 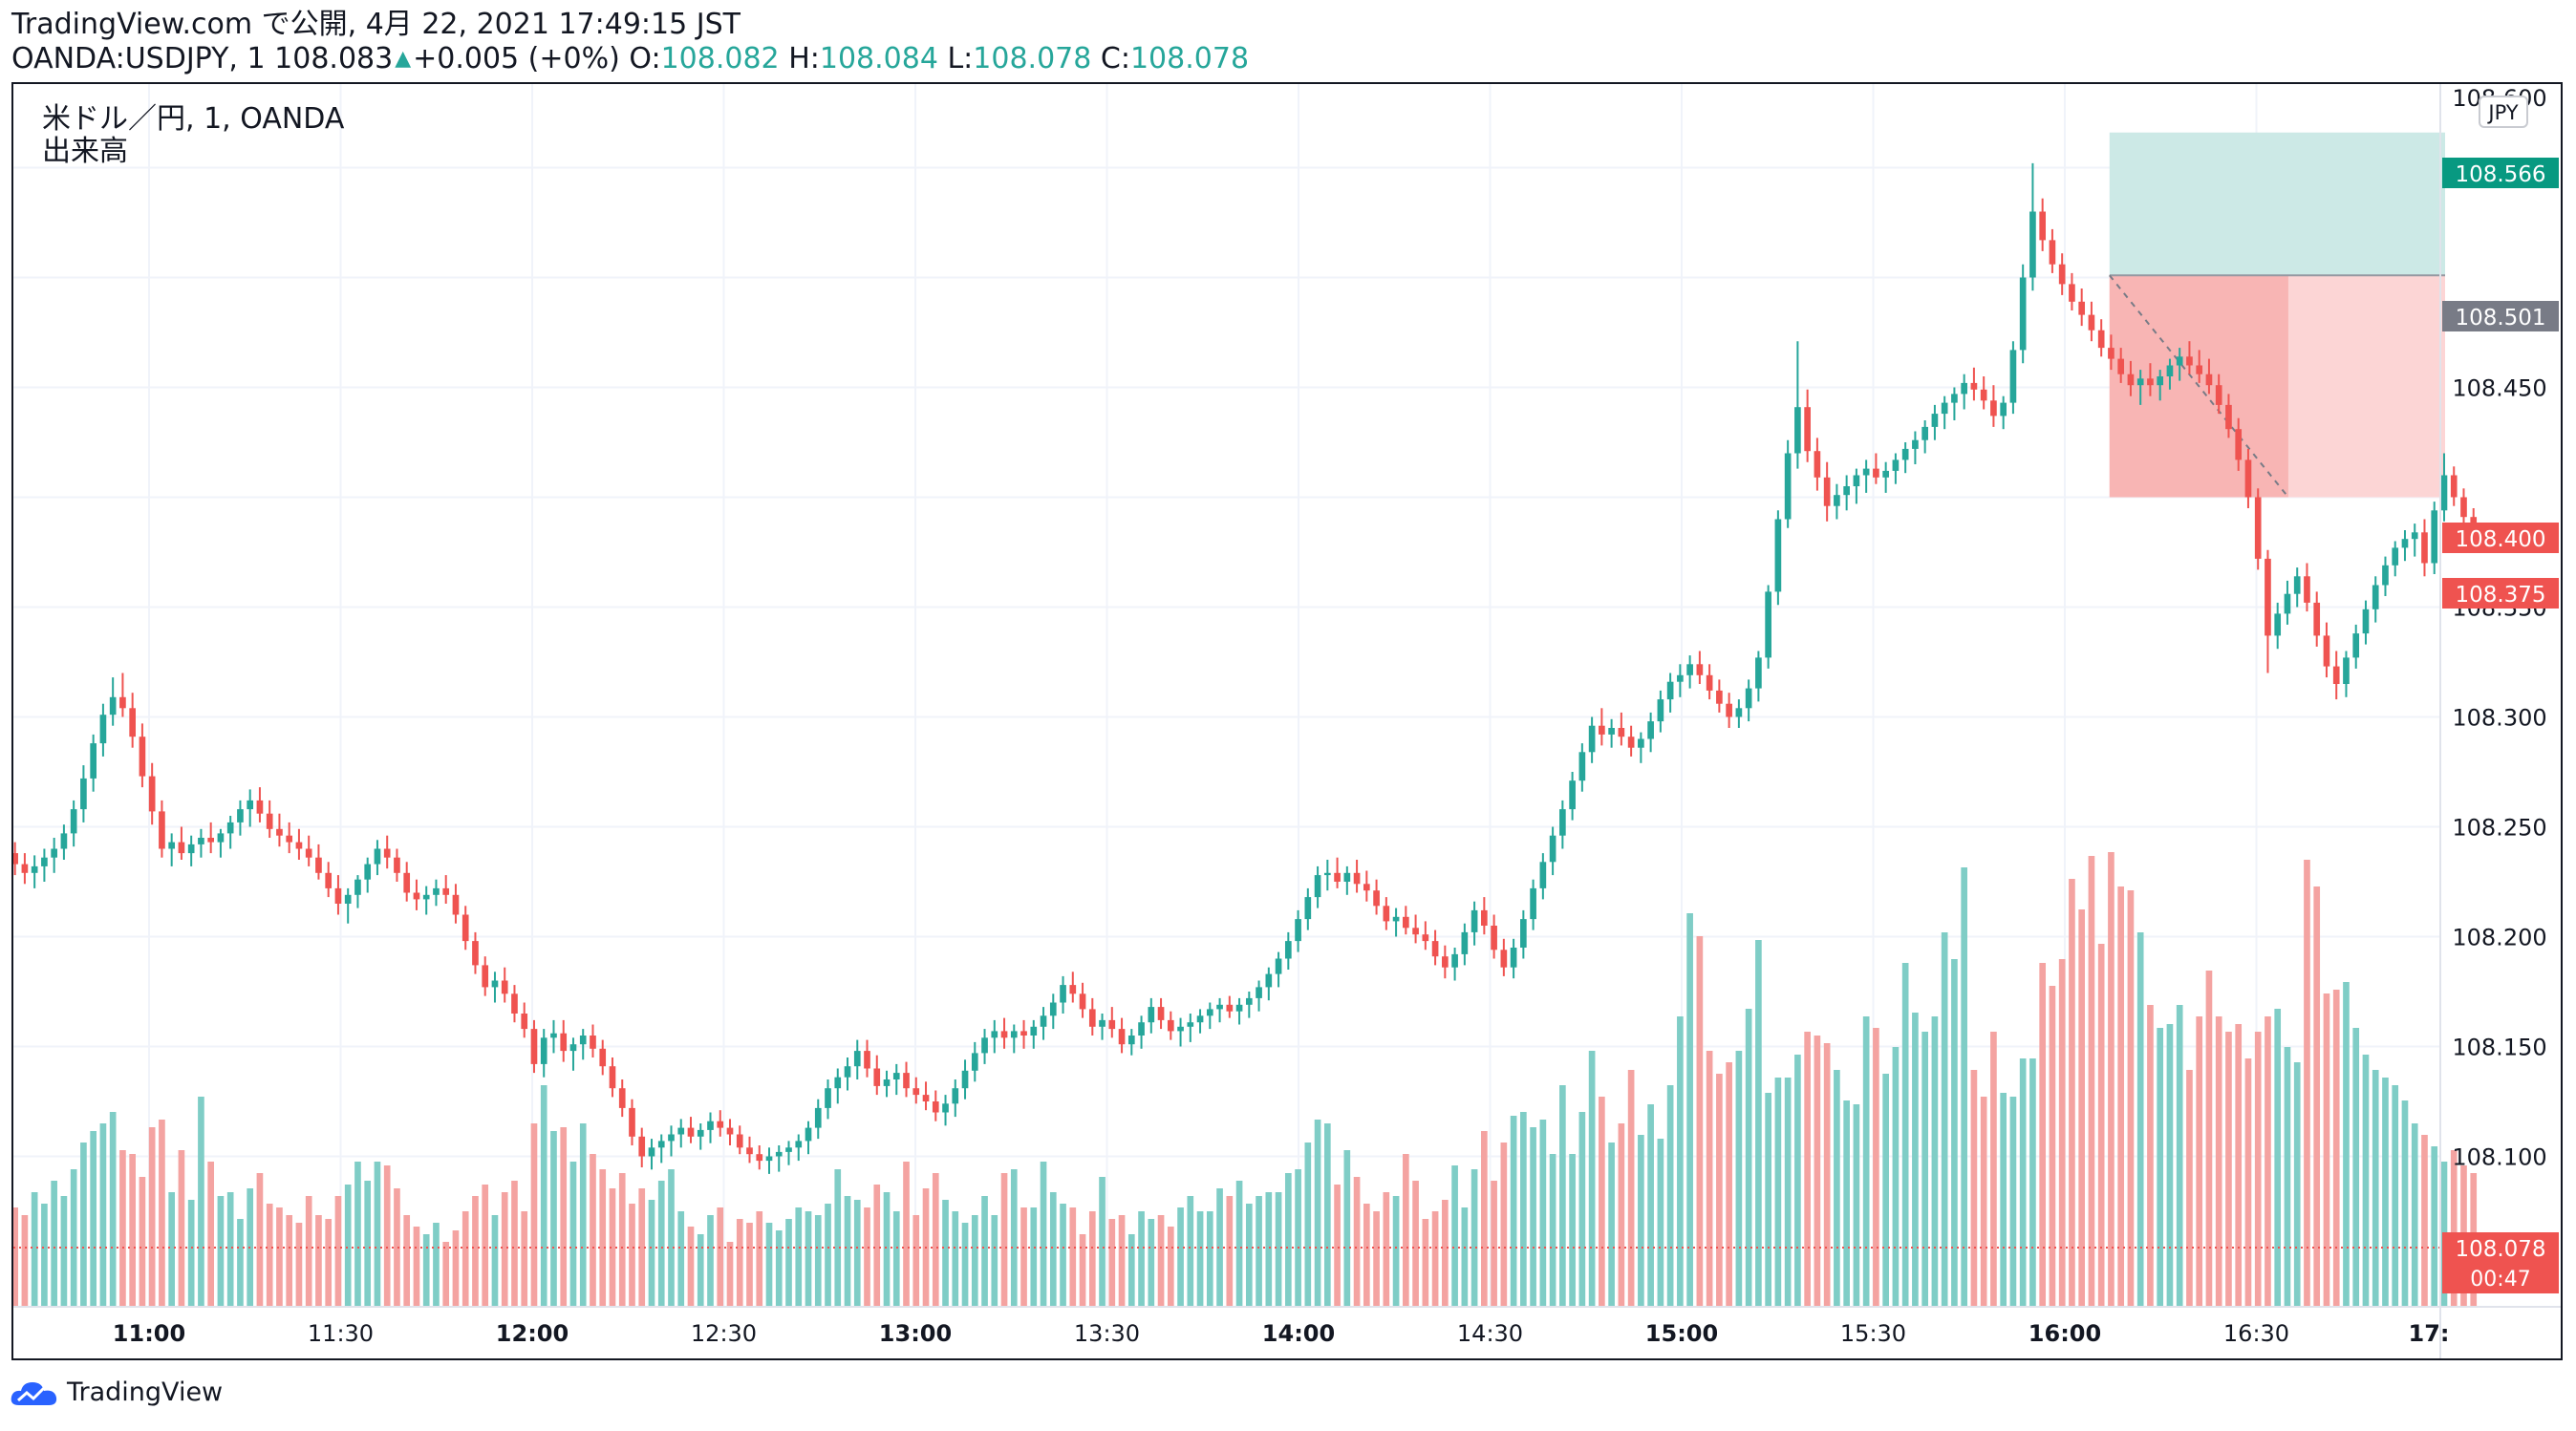 I want to click on time-tick-label: 15:00, so click(x=1681, y=1333).